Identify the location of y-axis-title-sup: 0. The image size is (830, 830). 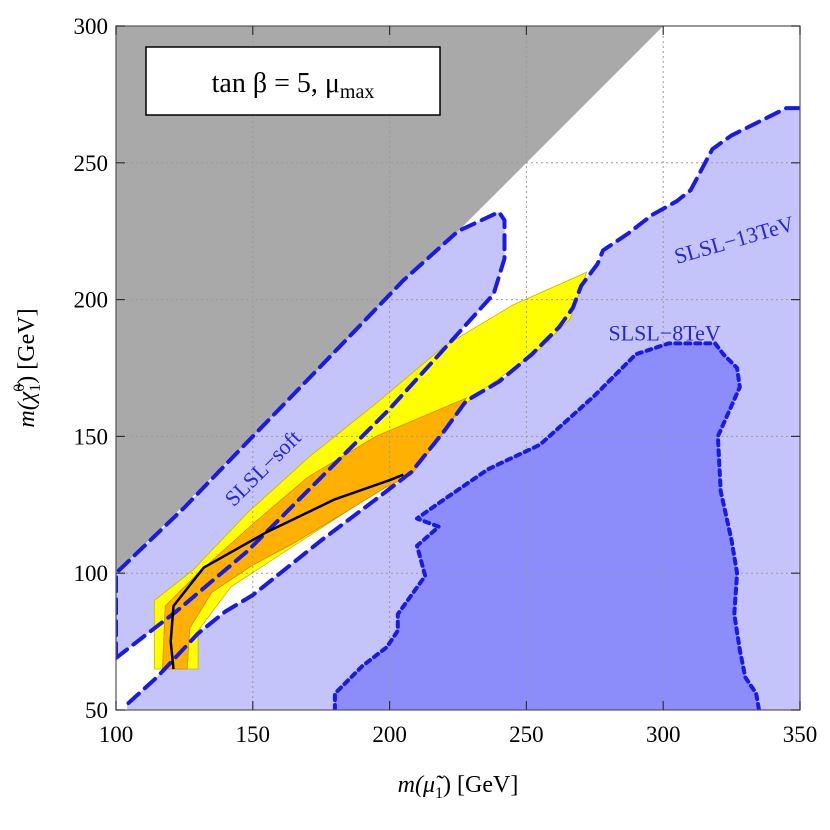
(19, 388).